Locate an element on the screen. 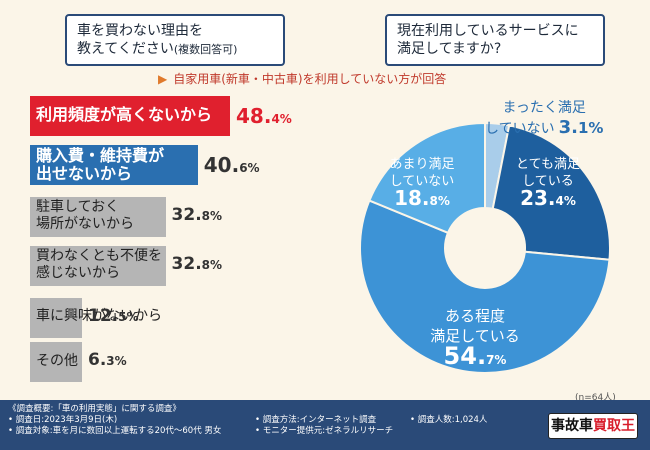 This screenshot has height=450, width=650. bar-5: その他 is located at coordinates (56, 362).